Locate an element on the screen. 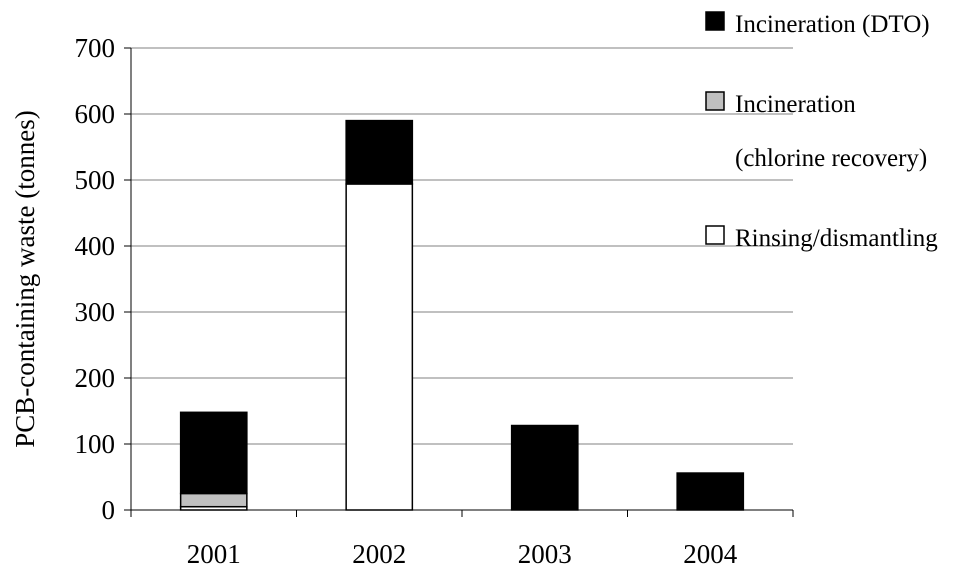 Image resolution: width=976 pixels, height=582 pixels. y-tick-label: 400 is located at coordinates (95, 246).